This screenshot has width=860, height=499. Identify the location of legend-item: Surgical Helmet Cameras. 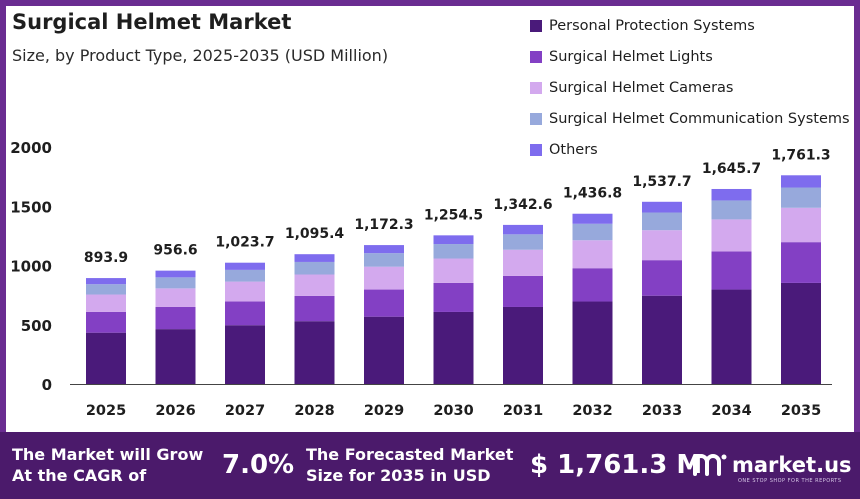
(690, 87).